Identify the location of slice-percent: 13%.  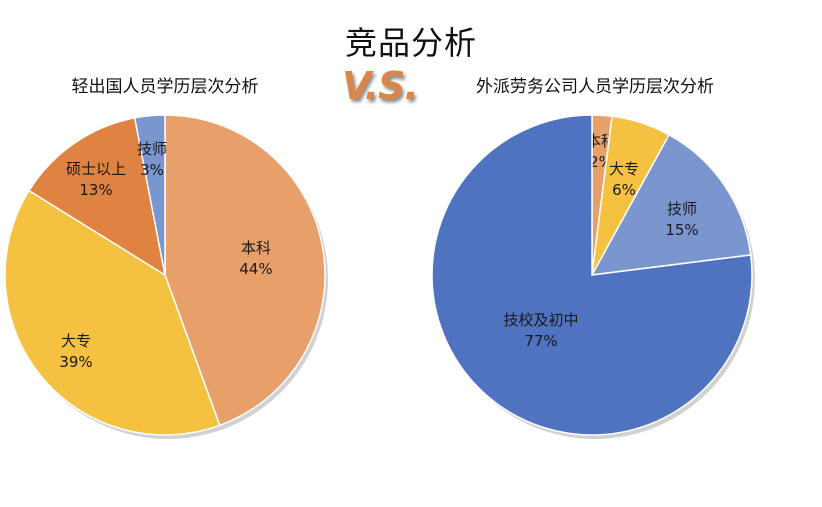
(95, 190).